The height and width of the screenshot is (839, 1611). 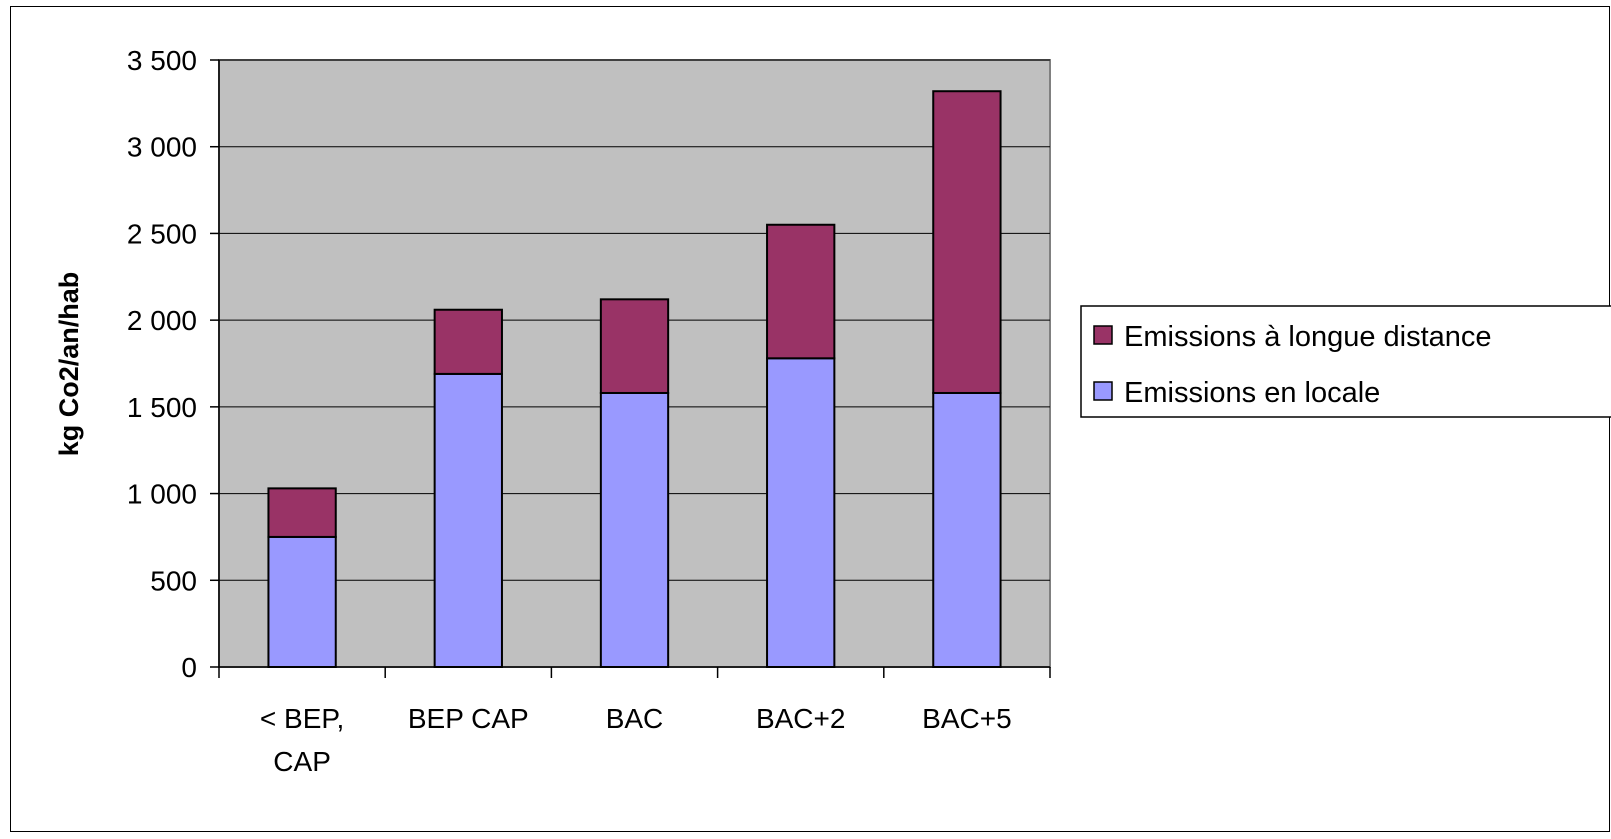 I want to click on y-tick-label: 500, so click(x=173, y=580).